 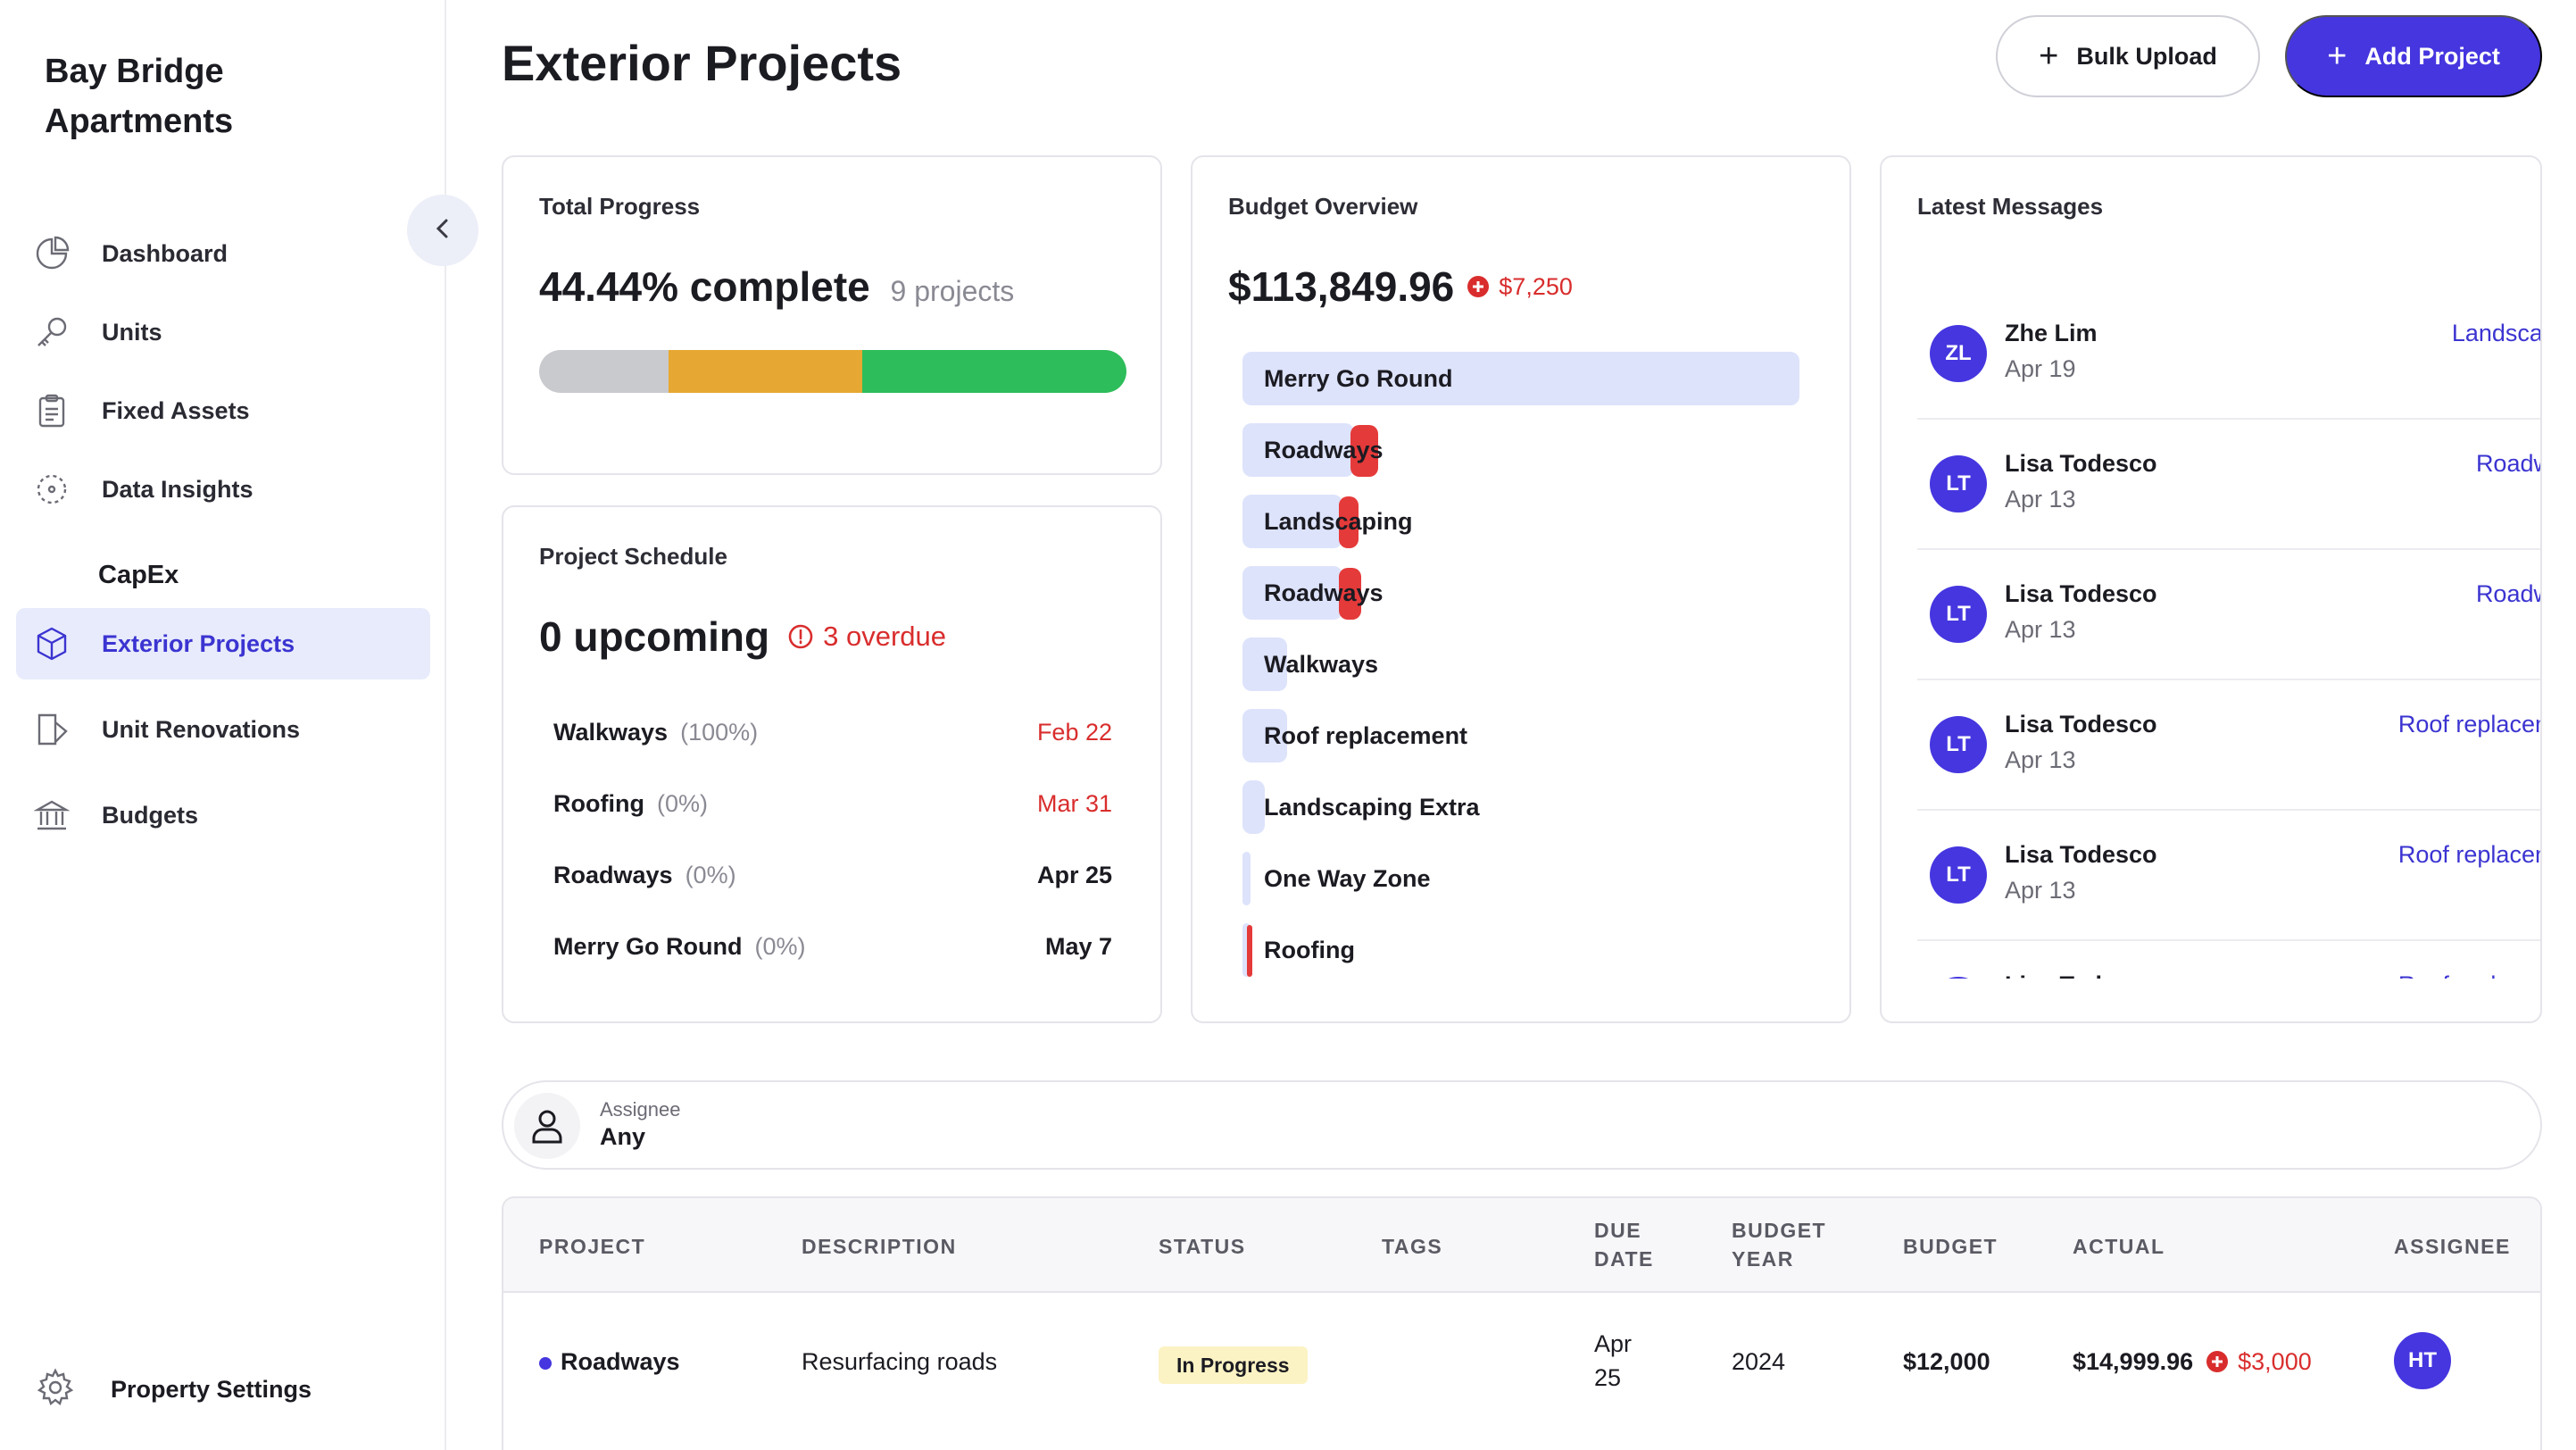 What do you see at coordinates (1536, 286) in the screenshot?
I see `budget-overage-value: $7,250` at bounding box center [1536, 286].